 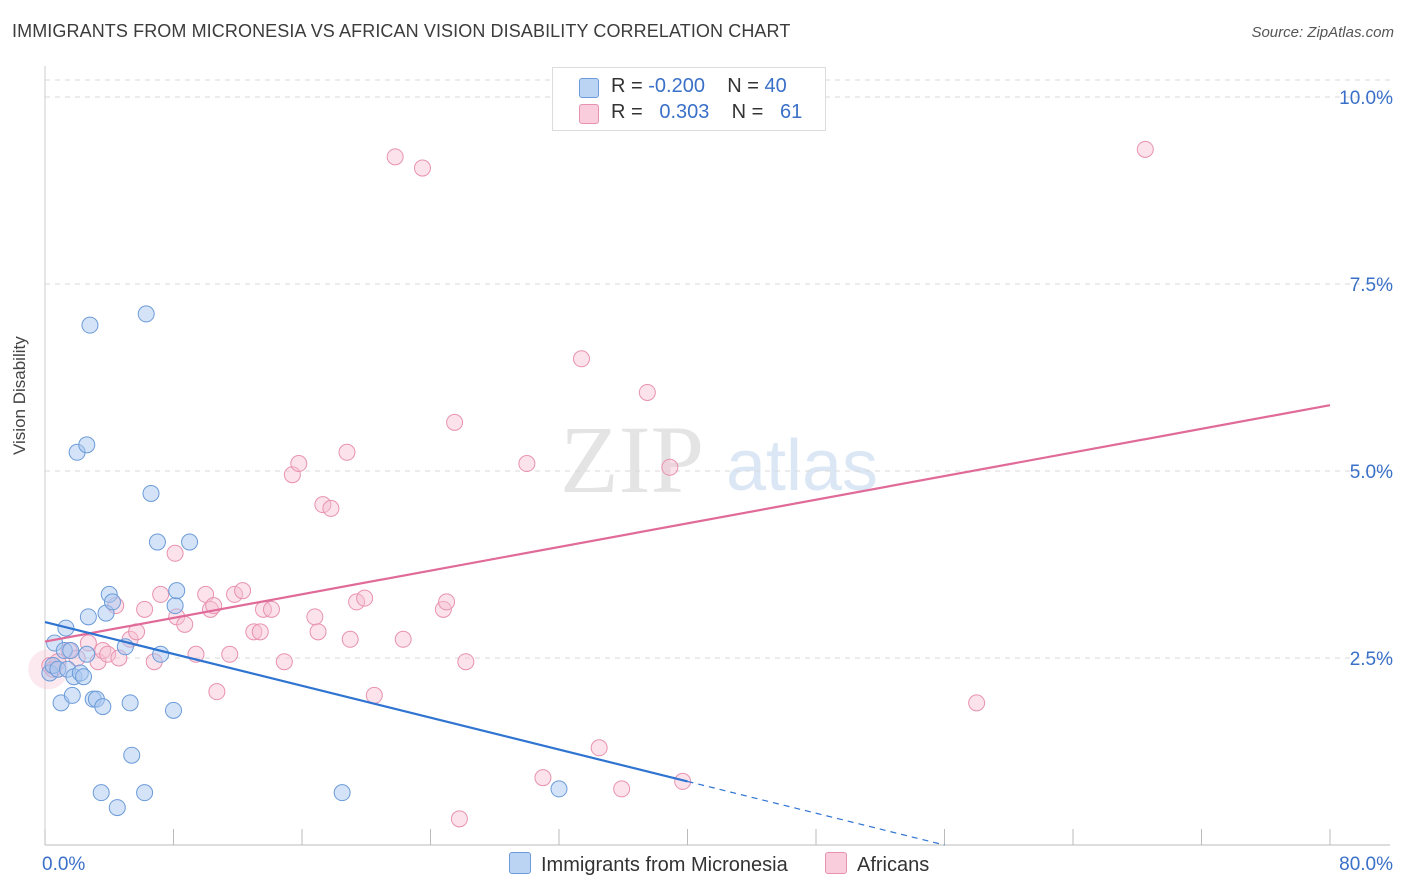 What do you see at coordinates (719, 459) in the screenshot?
I see `watermark: ZIP atlas` at bounding box center [719, 459].